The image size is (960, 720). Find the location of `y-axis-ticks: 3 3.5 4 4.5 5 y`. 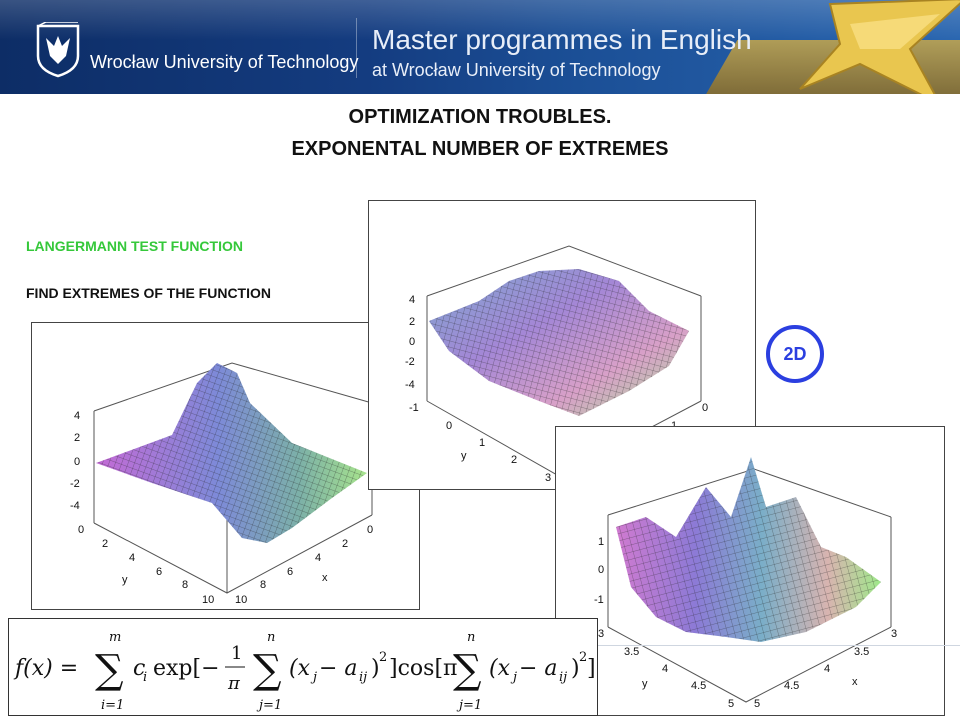

y-axis-ticks: 3 3.5 4 4.5 5 y is located at coordinates (666, 669).